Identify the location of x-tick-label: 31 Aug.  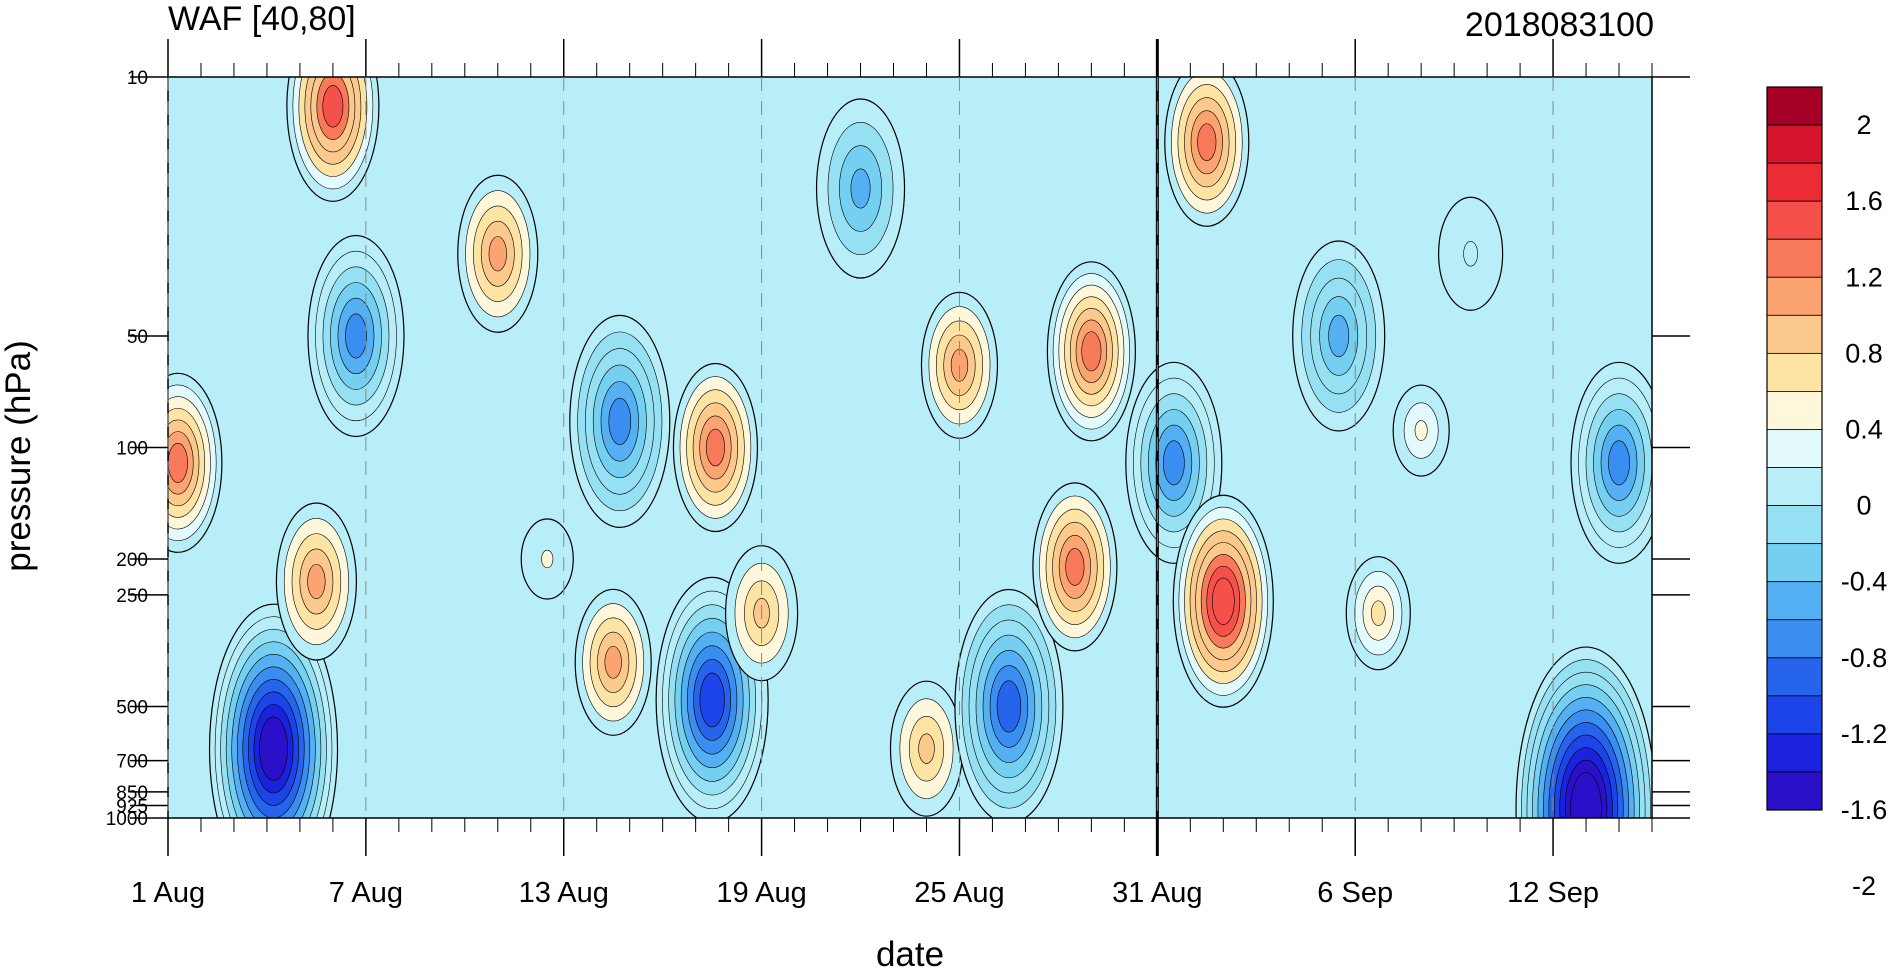
(1157, 893).